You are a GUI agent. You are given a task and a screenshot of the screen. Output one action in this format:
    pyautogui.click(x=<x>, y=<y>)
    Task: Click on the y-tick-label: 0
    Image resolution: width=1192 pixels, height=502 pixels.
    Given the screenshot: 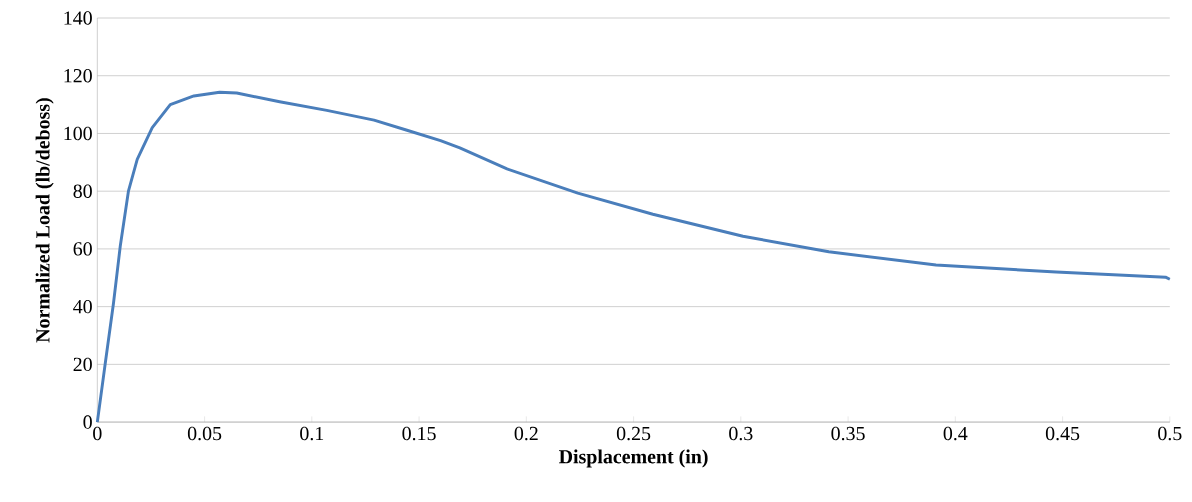 What is the action you would take?
    pyautogui.click(x=87, y=422)
    